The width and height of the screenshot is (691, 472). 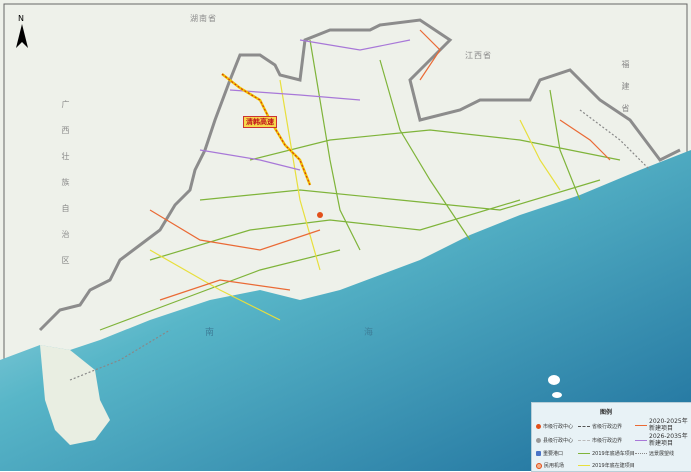 What do you see at coordinates (558, 441) in the screenshot?
I see `legend-label: 县级行政中心` at bounding box center [558, 441].